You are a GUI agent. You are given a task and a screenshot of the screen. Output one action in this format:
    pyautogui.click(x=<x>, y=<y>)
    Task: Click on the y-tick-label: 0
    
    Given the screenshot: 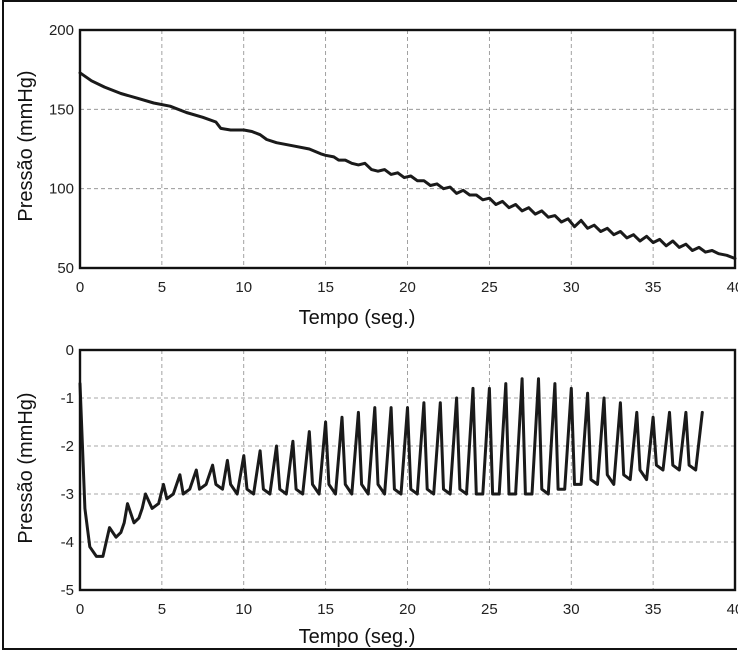 What is the action you would take?
    pyautogui.click(x=70, y=350)
    